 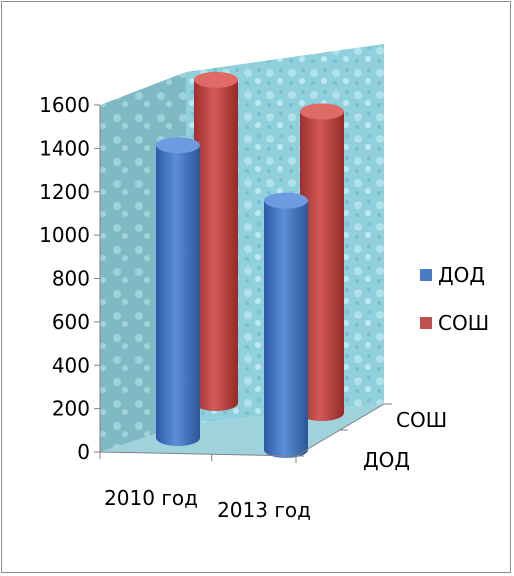 I want to click on y-tick-label-6: 1200, so click(x=64, y=192).